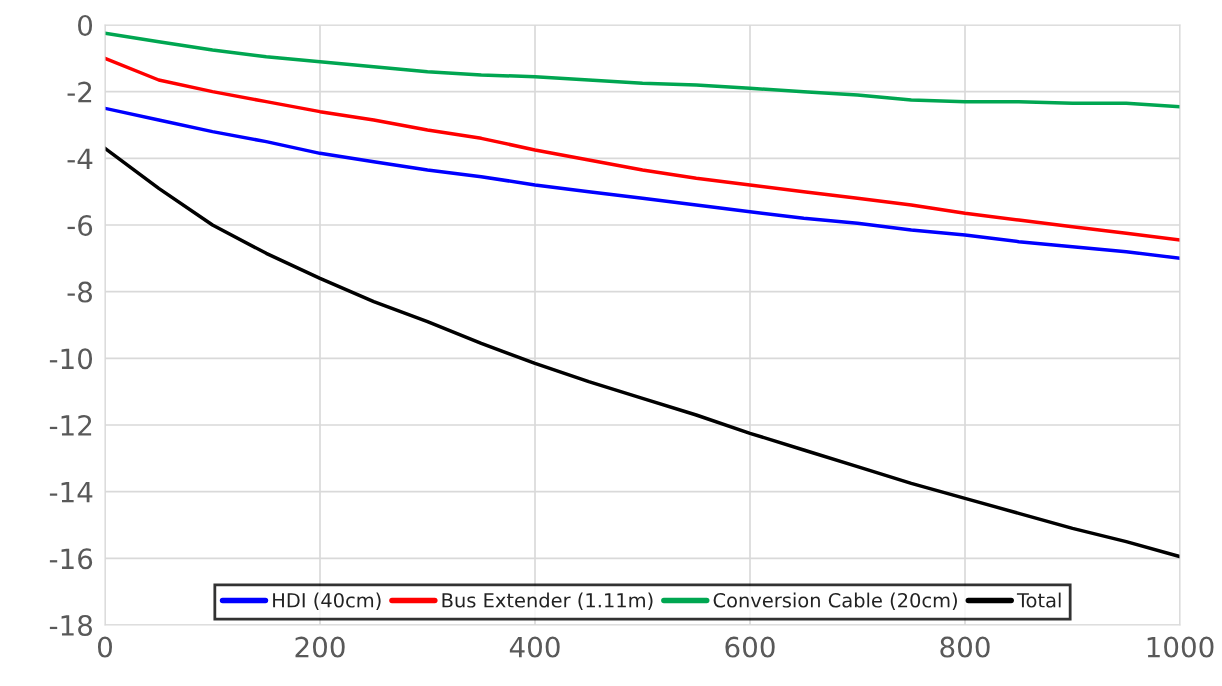  What do you see at coordinates (80, 158) in the screenshot?
I see `y-tick-label: -4` at bounding box center [80, 158].